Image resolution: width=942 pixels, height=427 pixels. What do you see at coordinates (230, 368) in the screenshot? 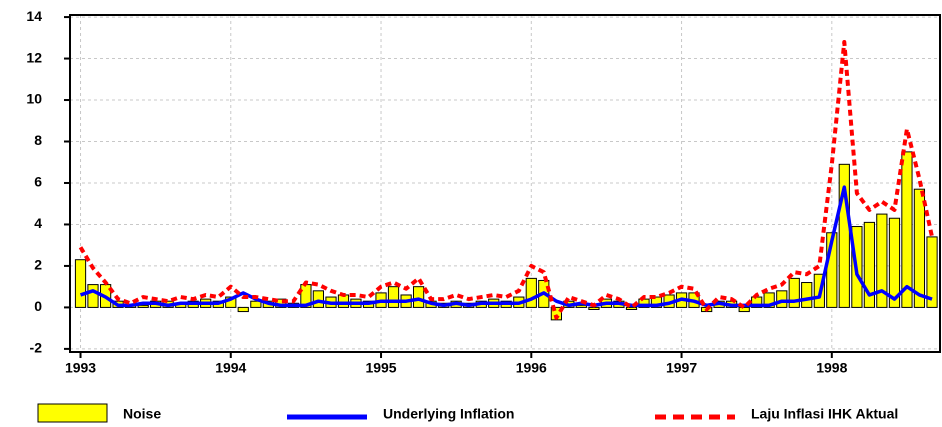
I see `x-tick-label: 1994` at bounding box center [230, 368].